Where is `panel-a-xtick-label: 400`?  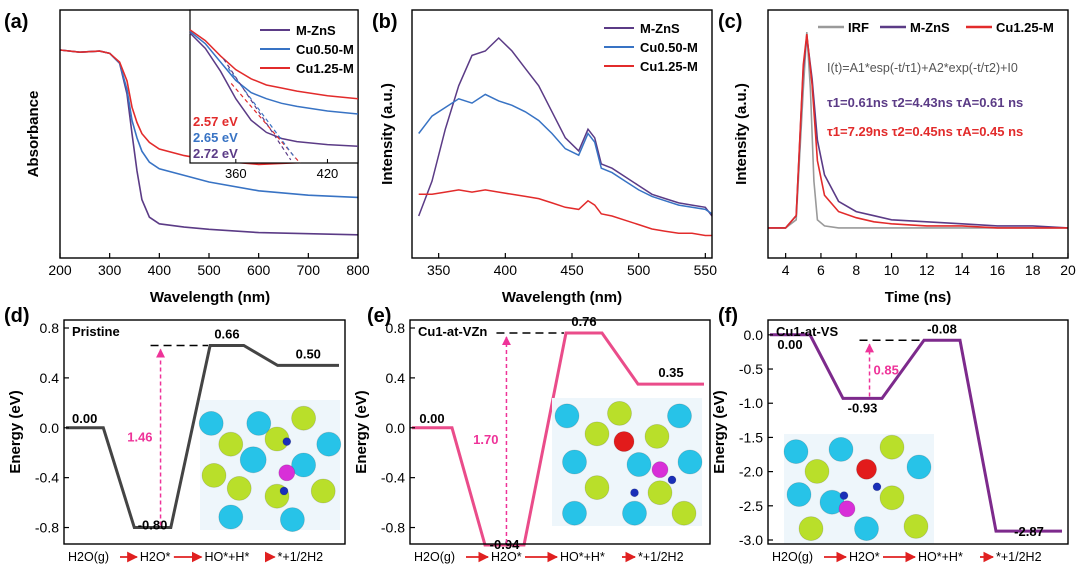
panel-a-xtick-label: 400 is located at coordinates (160, 270).